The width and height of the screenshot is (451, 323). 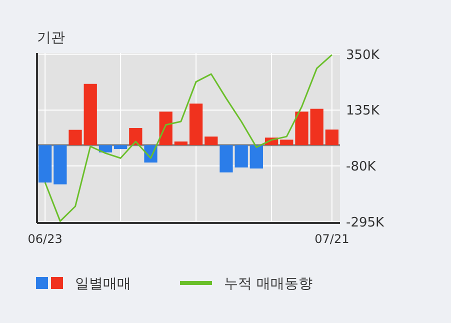 I want to click on y-tick-label: -295K, so click(x=365, y=222).